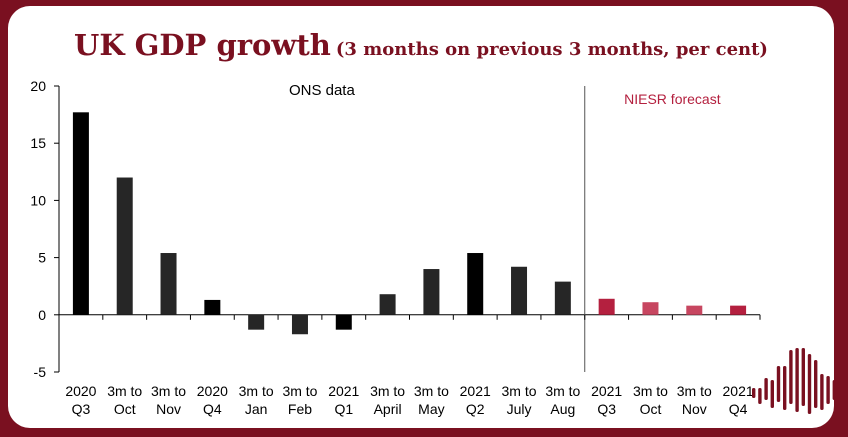 The width and height of the screenshot is (848, 437). Describe the element at coordinates (343, 409) in the screenshot. I see `x-label-line2: Q1` at that location.